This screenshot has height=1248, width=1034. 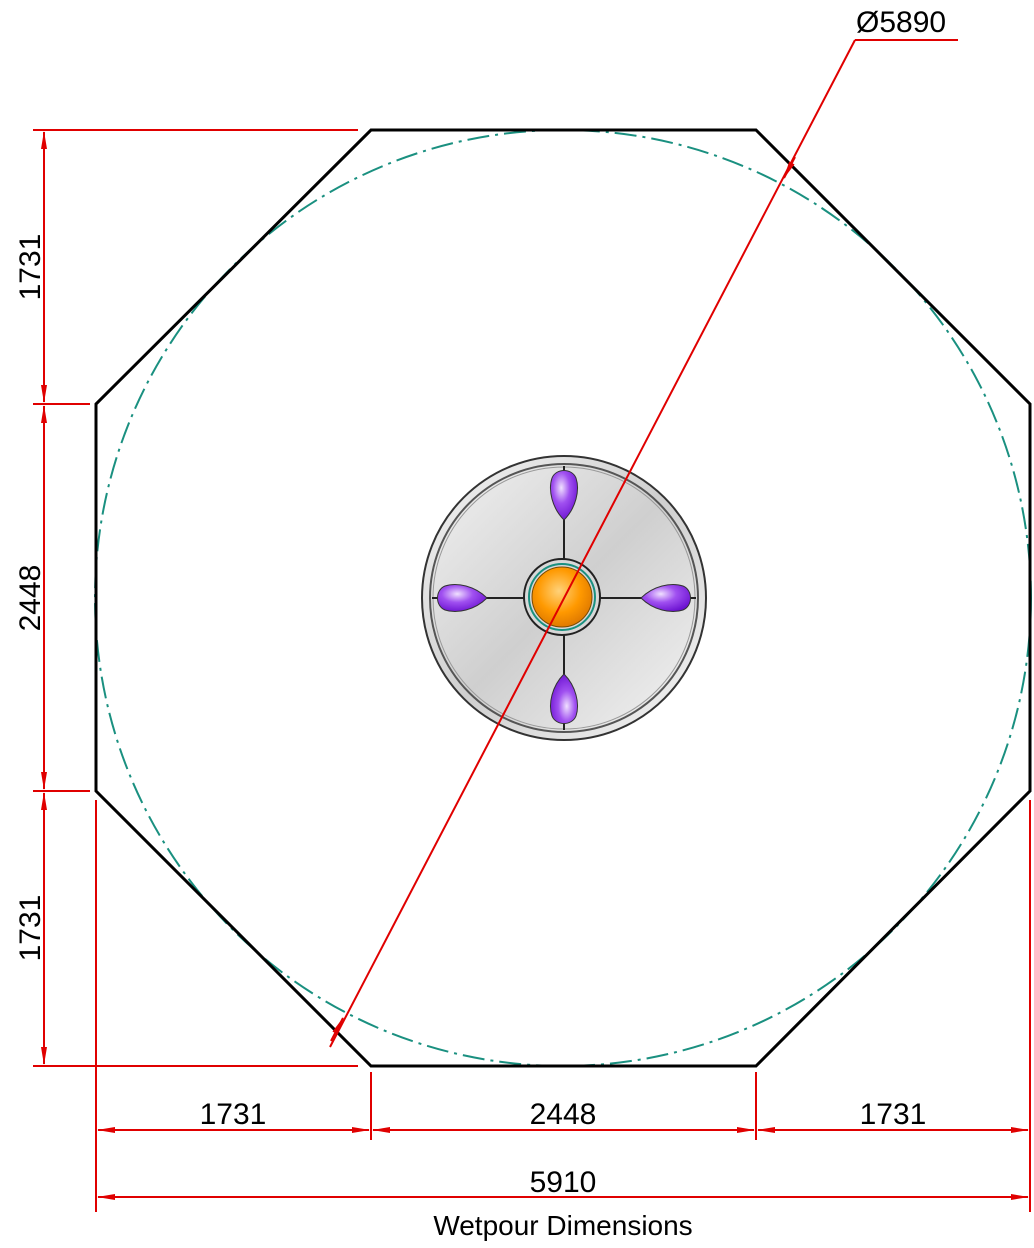 What do you see at coordinates (30, 267) in the screenshot?
I see `dim-left-top: 1731` at bounding box center [30, 267].